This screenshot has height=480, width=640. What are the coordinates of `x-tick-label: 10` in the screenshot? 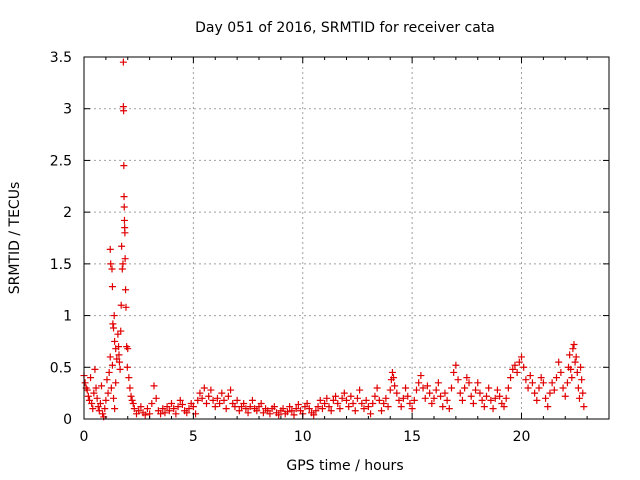 It's located at (303, 437).